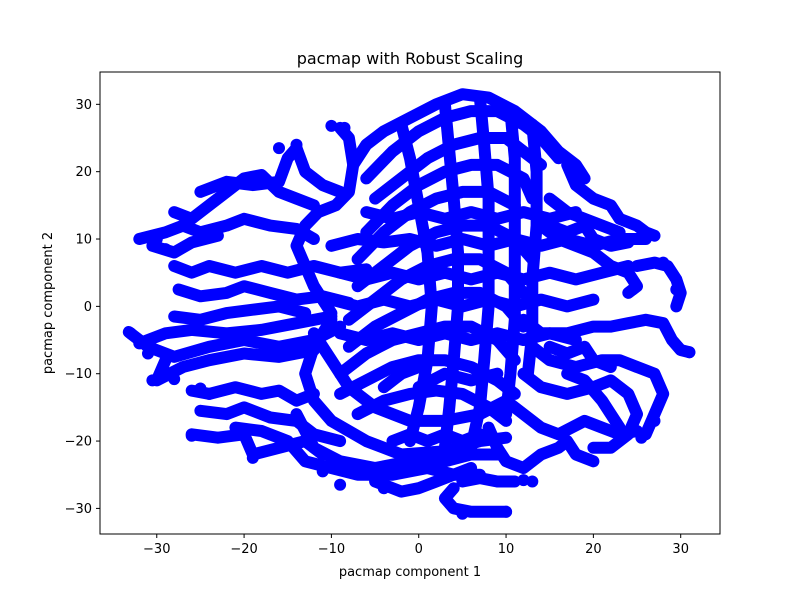  I want to click on y-axis-ticks: −30 −20 −10 0 10 20 30, so click(82, 307).